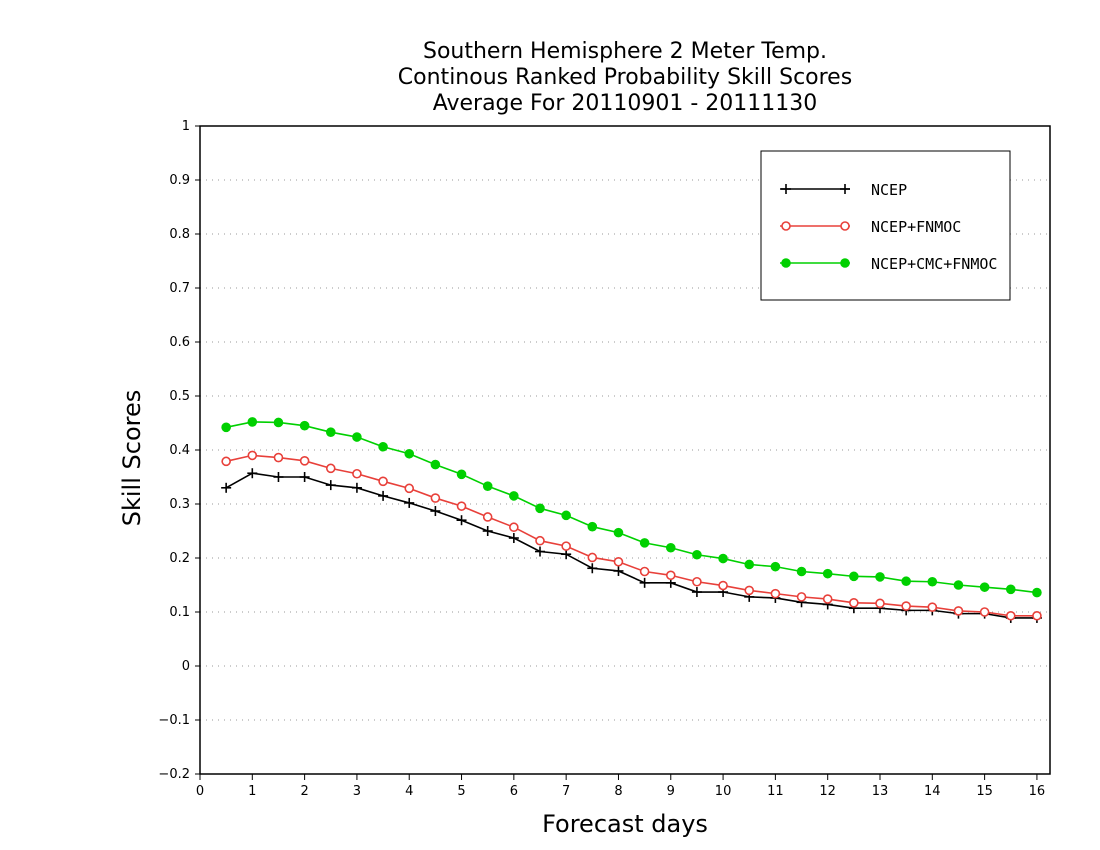 This screenshot has width=1100, height=850. What do you see at coordinates (179, 396) in the screenshot?
I see `y-tick-label: 0.5` at bounding box center [179, 396].